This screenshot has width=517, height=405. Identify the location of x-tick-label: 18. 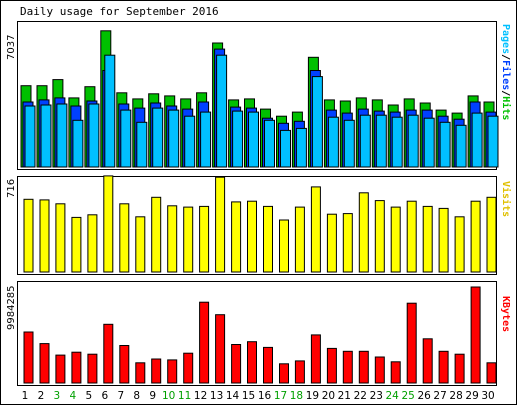
(296, 396).